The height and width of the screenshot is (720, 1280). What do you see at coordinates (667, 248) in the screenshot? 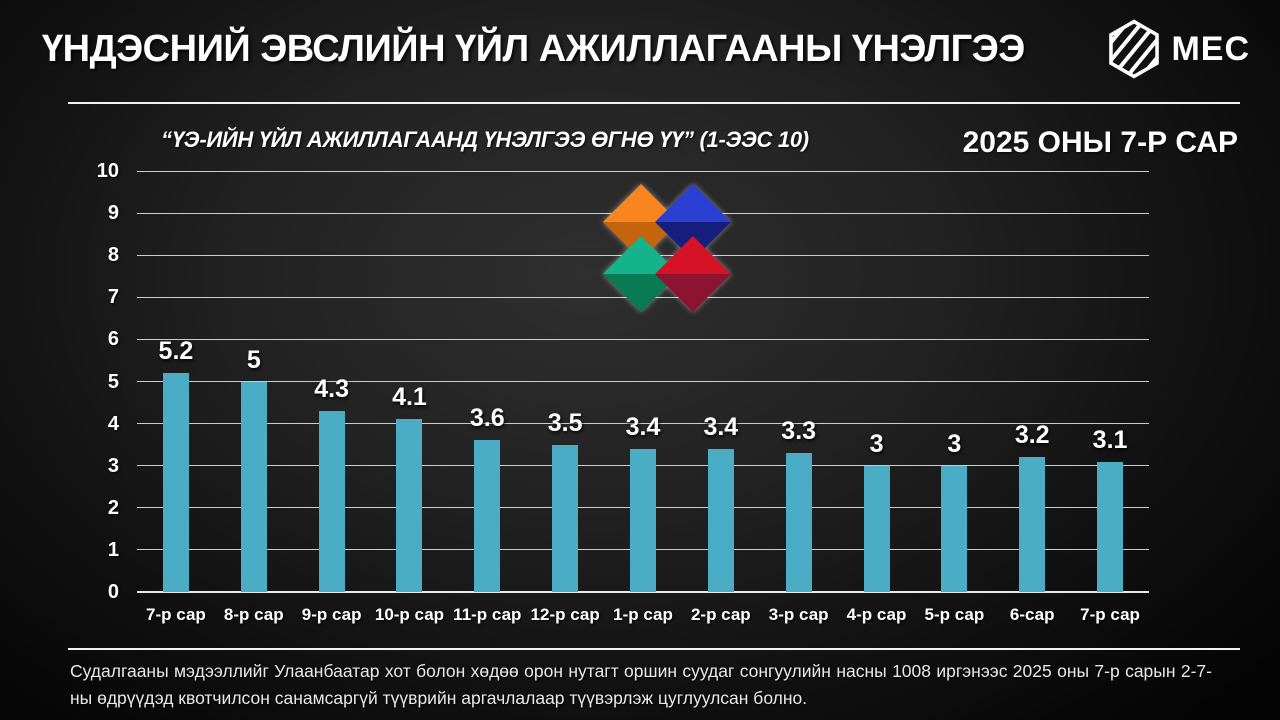
I see `x-ribbon-emblem-icon` at bounding box center [667, 248].